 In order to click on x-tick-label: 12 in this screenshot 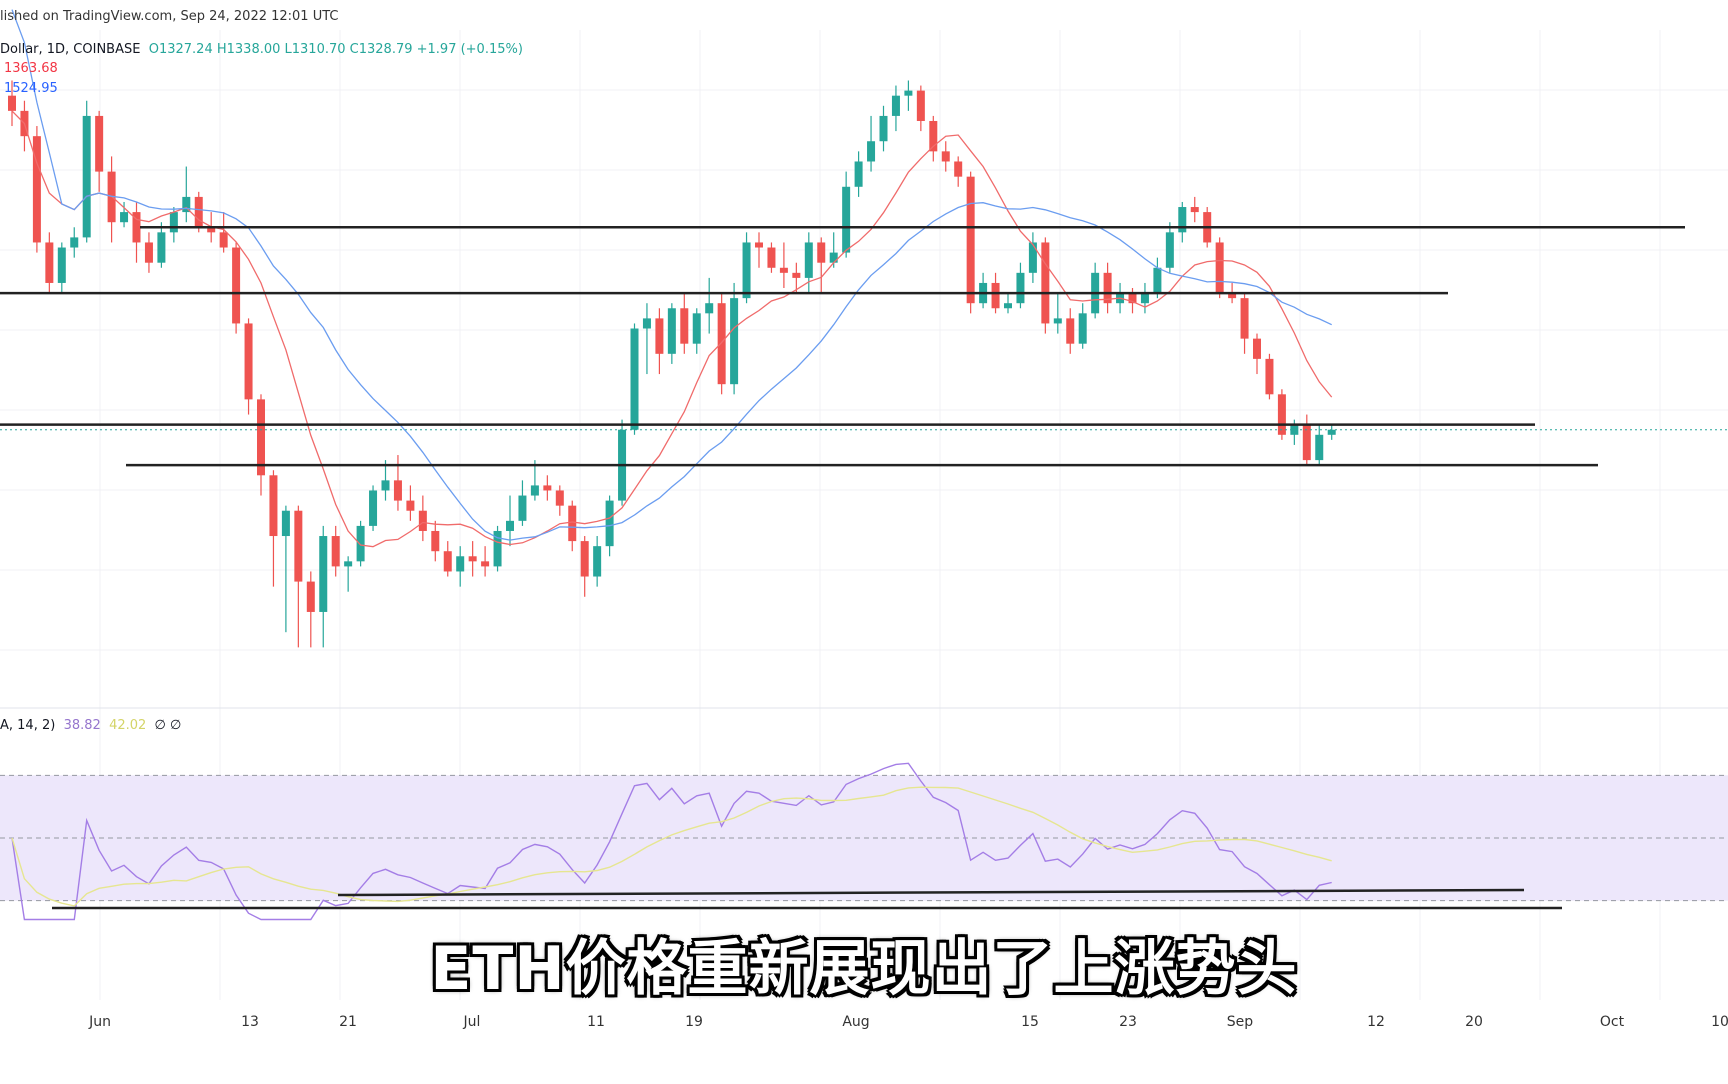, I will do `click(1376, 1022)`.